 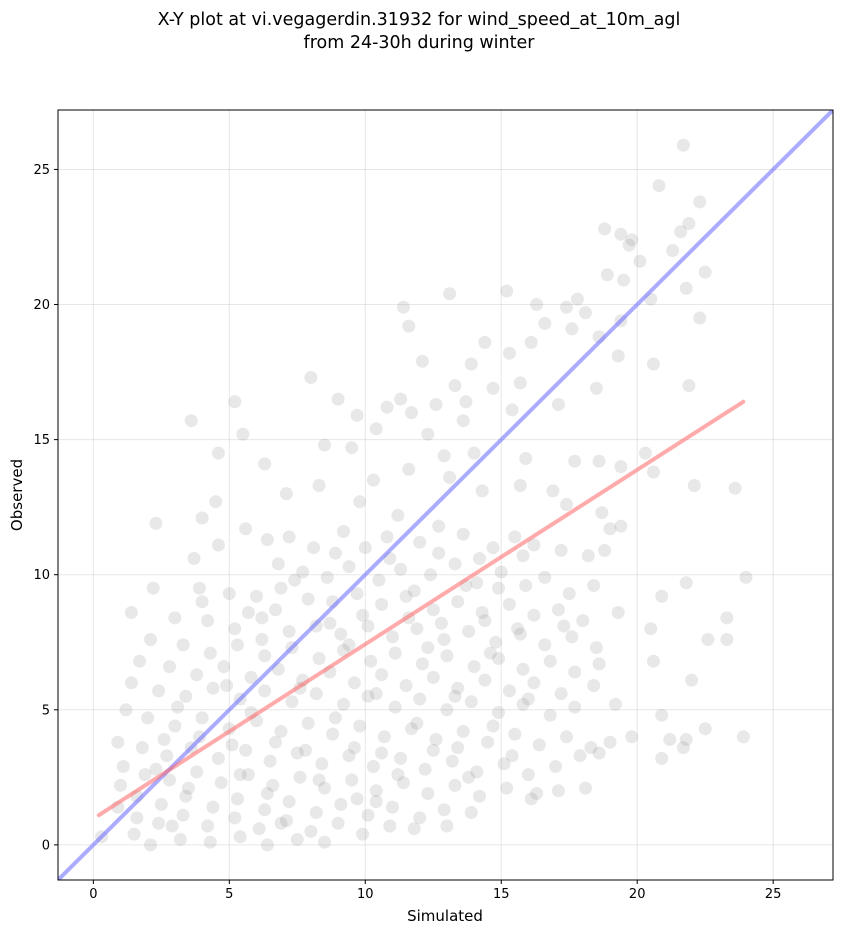 What do you see at coordinates (46, 845) in the screenshot?
I see `y-tick-label: 0` at bounding box center [46, 845].